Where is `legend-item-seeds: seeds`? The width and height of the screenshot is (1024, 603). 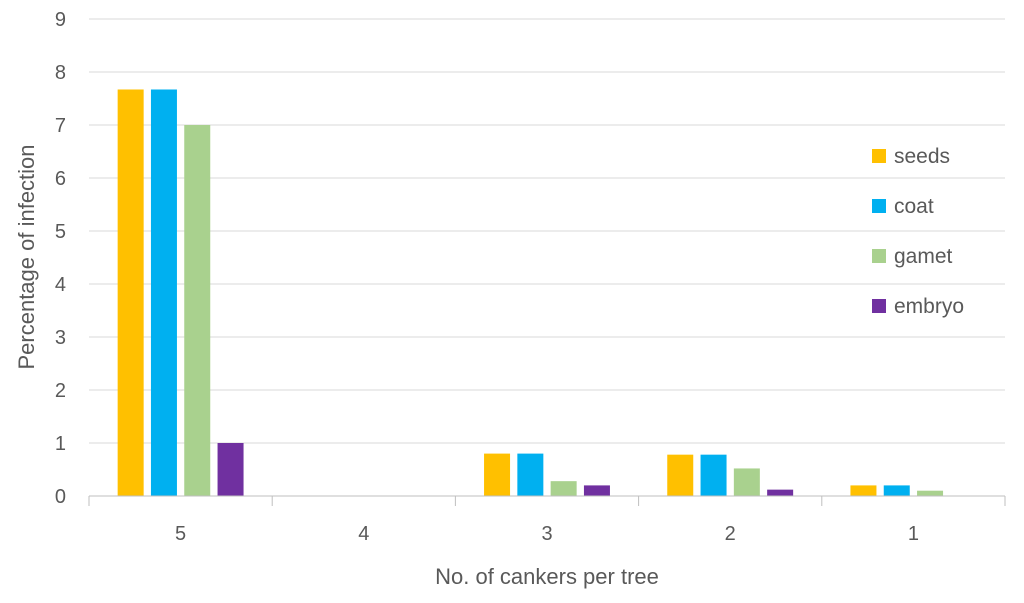 legend-item-seeds: seeds is located at coordinates (911, 156).